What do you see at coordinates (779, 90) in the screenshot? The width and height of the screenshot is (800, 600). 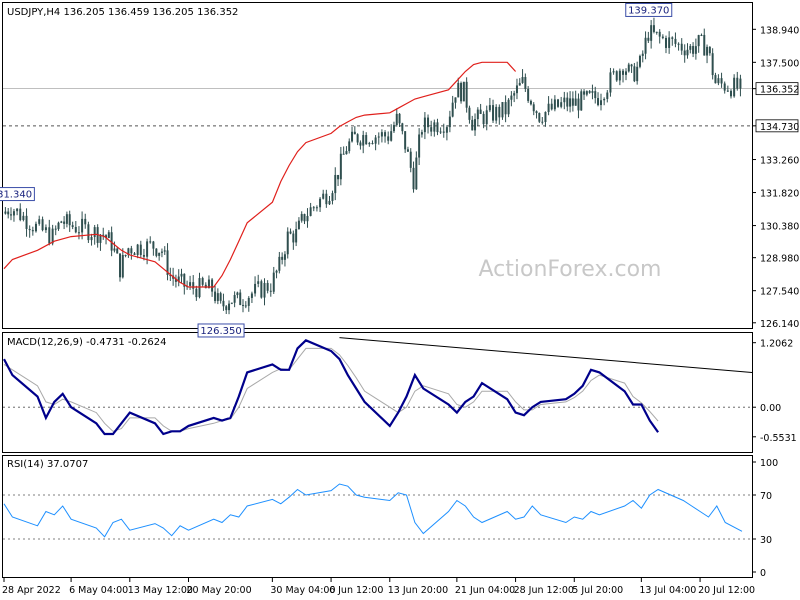 I see `price-tick-label: 136.352` at bounding box center [779, 90].